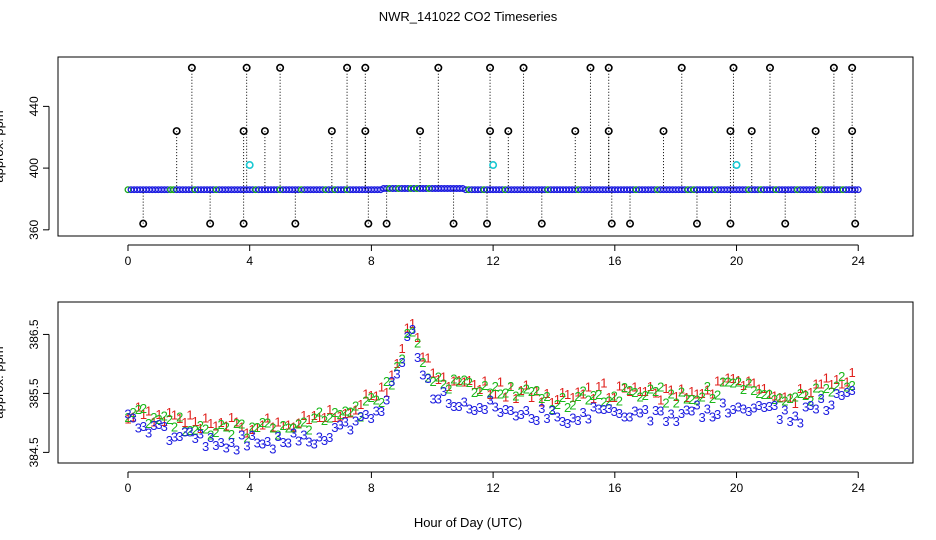 The width and height of the screenshot is (936, 540). What do you see at coordinates (493, 488) in the screenshot?
I see `x-tick-label: 12` at bounding box center [493, 488].